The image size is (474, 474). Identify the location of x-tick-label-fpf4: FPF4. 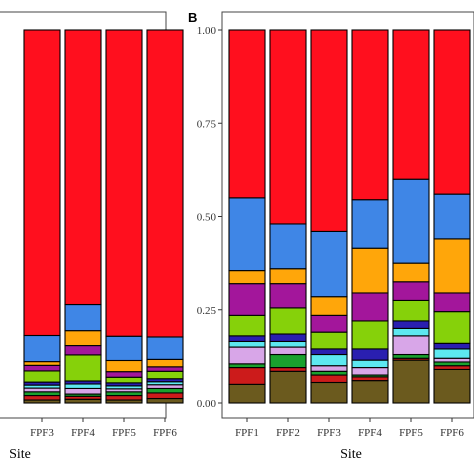
(83, 433).